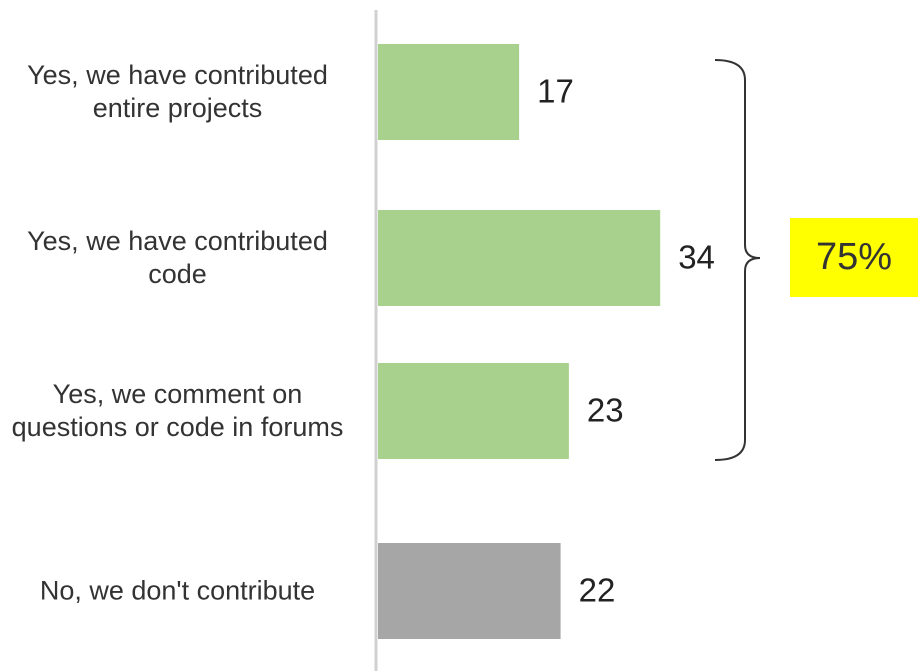 This screenshot has width=921, height=671. What do you see at coordinates (605, 410) in the screenshot?
I see `value-label: 23` at bounding box center [605, 410].